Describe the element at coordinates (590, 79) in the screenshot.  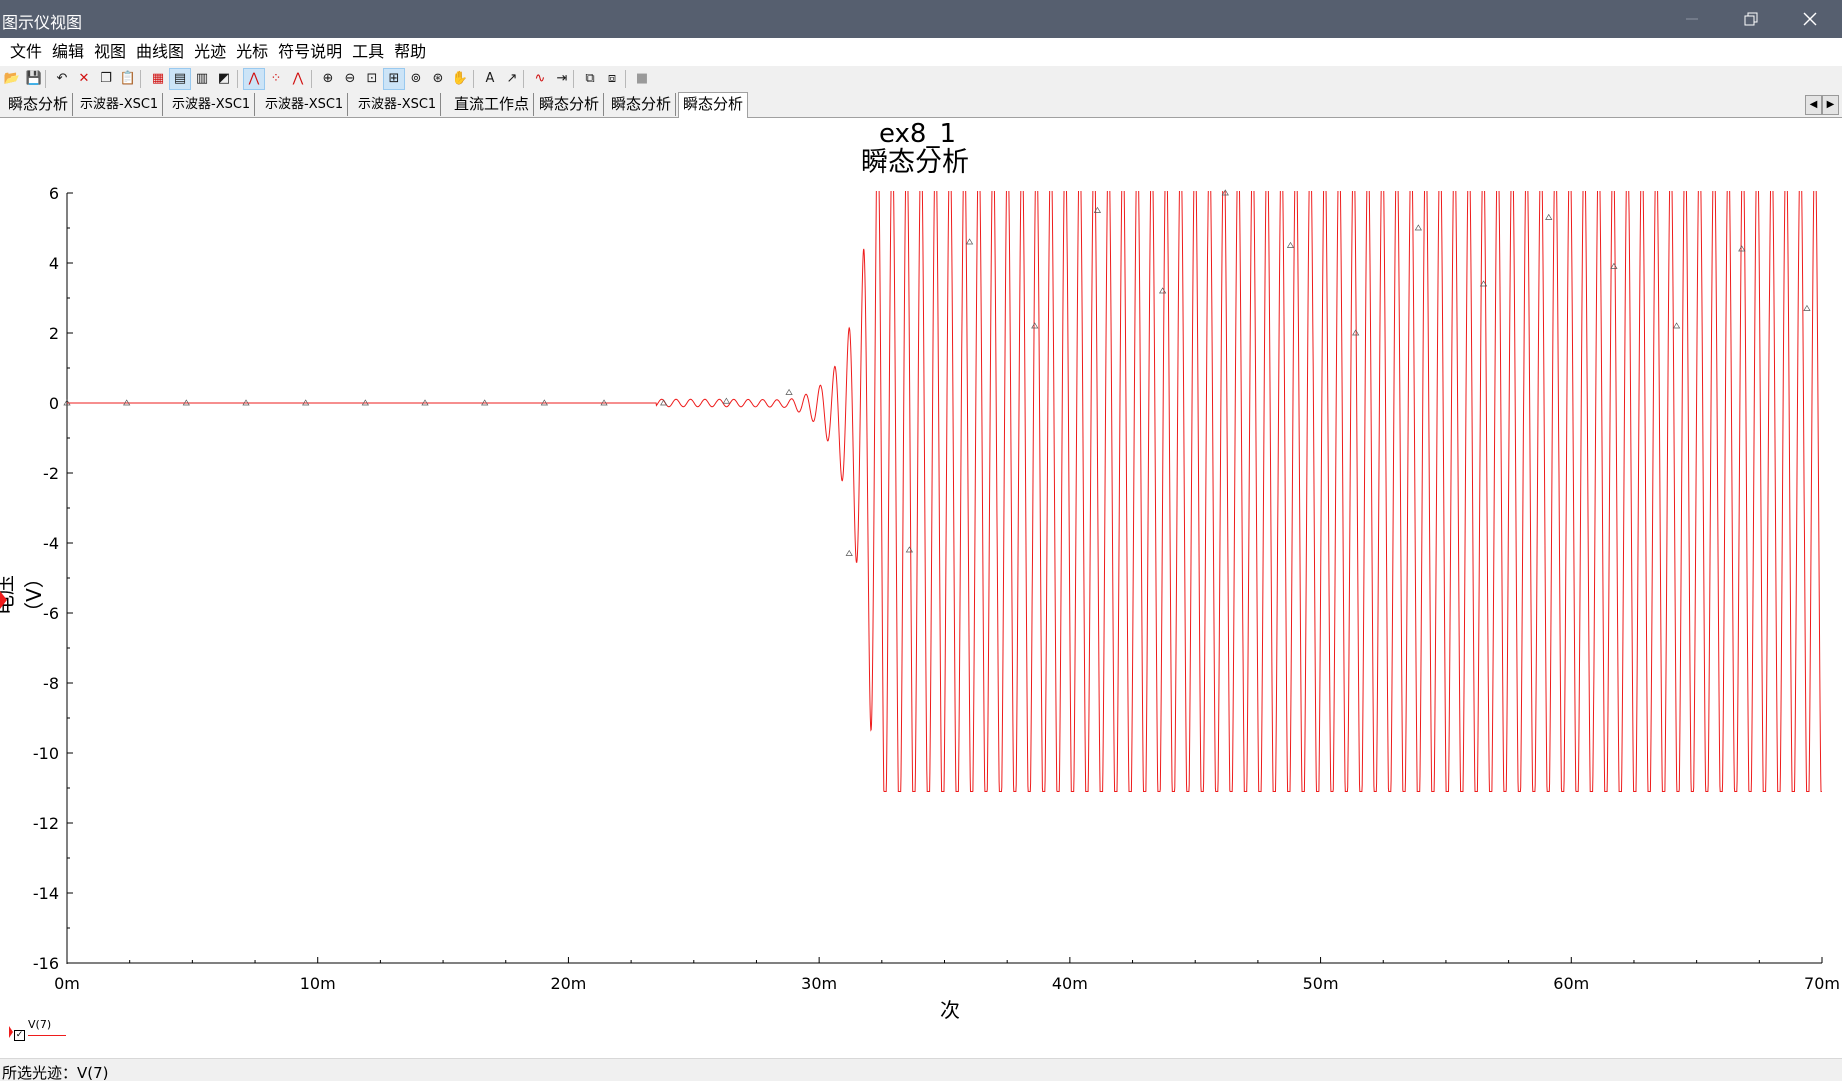
I see `copy-graph-button: ⧉` at that location.